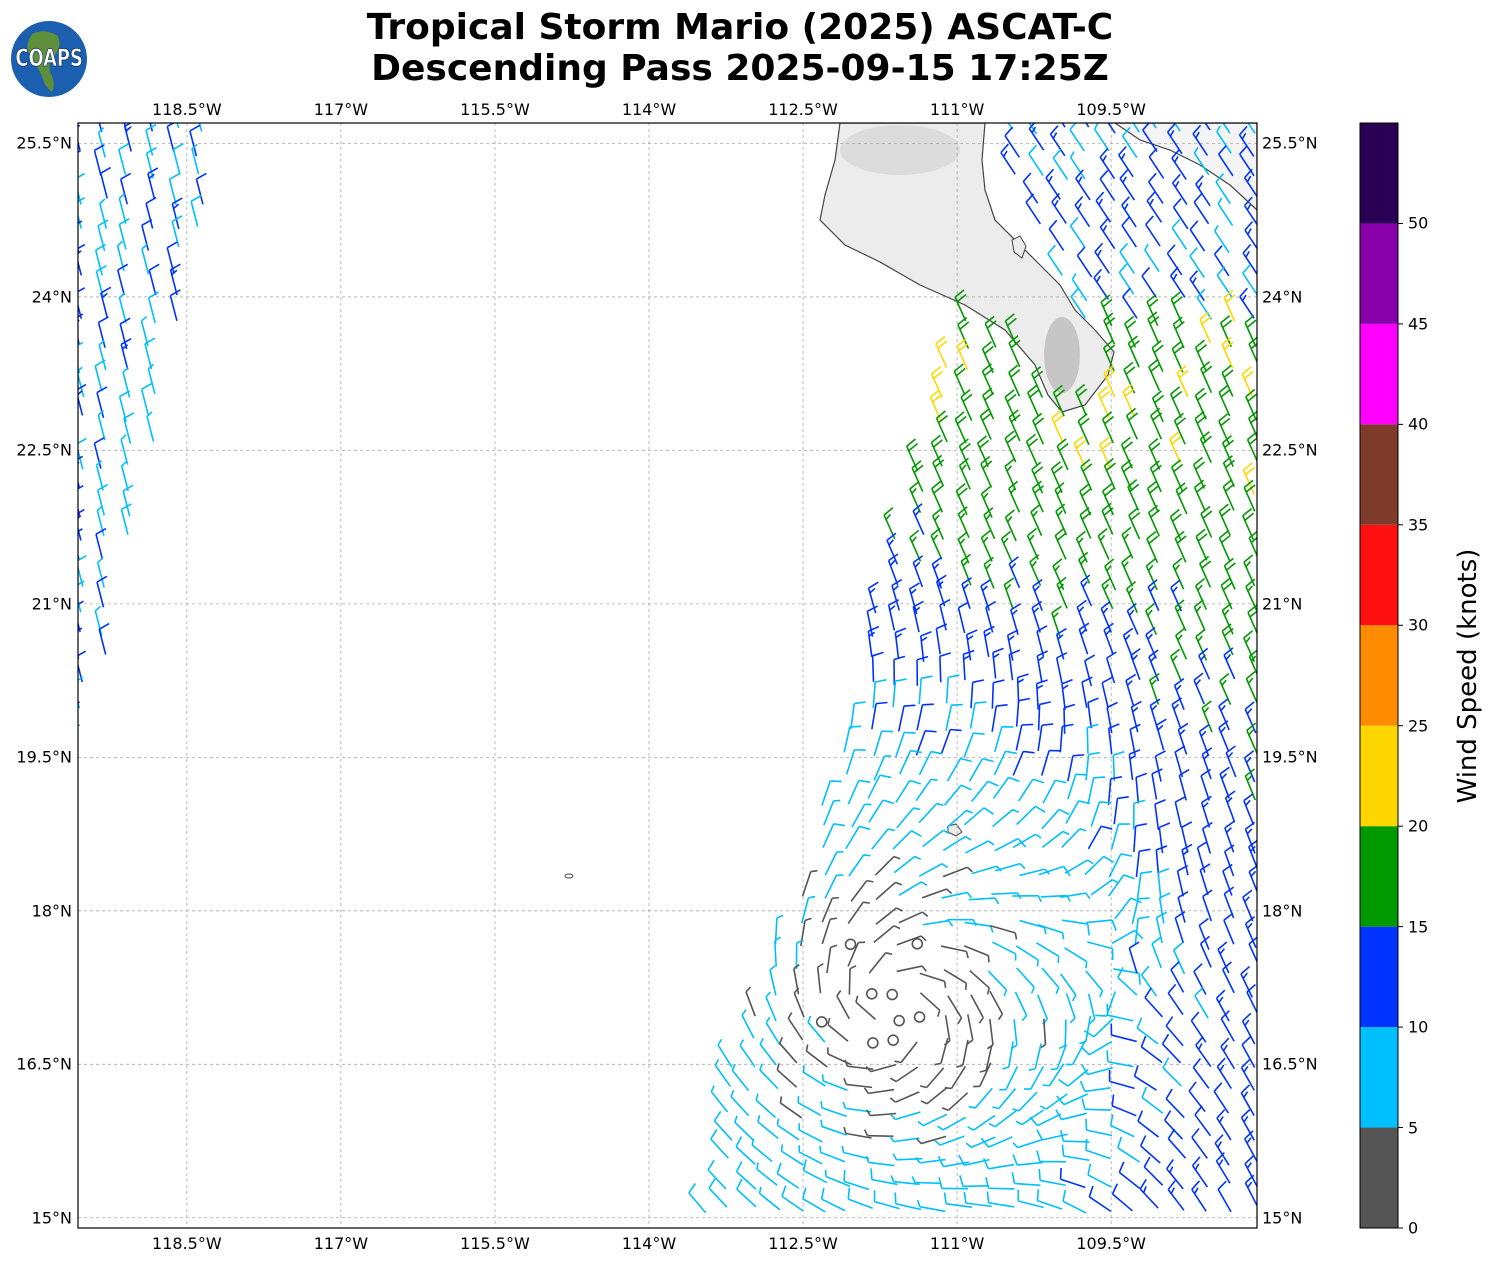 This screenshot has height=1264, width=1497. Describe the element at coordinates (1290, 1064) in the screenshot. I see `lat-label-right: 16.5°N` at that location.